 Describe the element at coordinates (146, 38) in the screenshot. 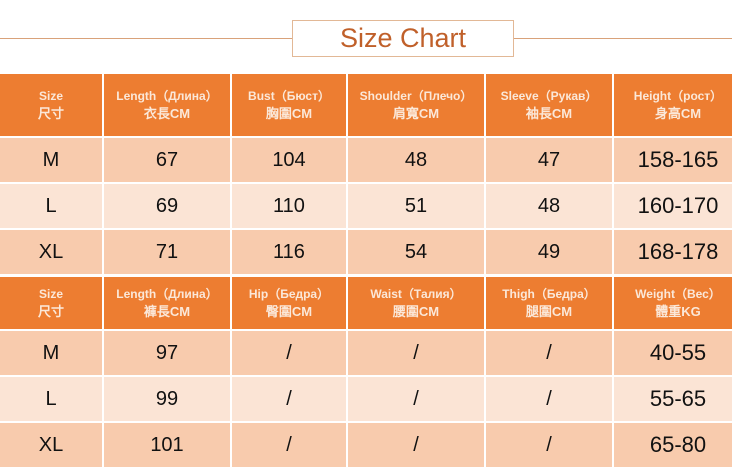

I see `title-line-left` at that location.